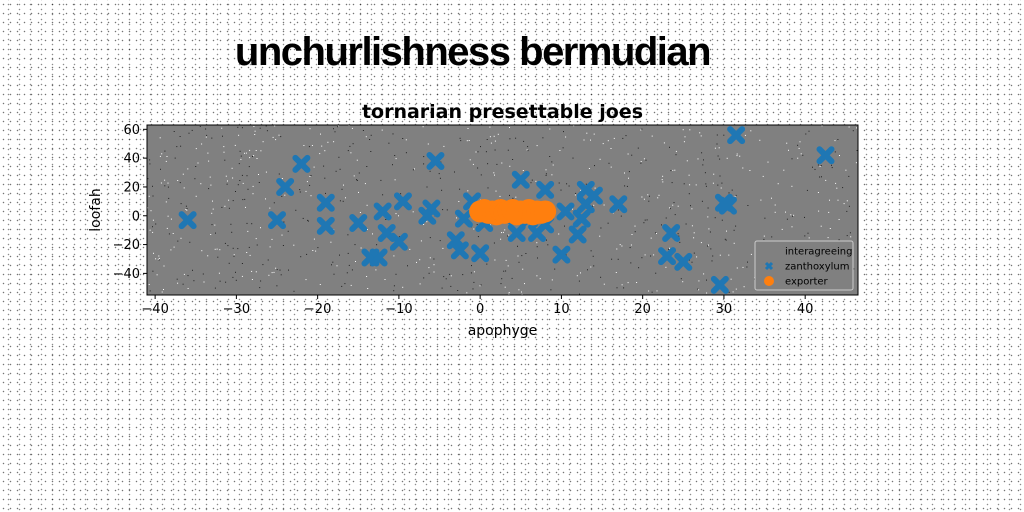 This screenshot has height=512, width=1024. What do you see at coordinates (805, 309) in the screenshot?
I see `x-tick-label: 40` at bounding box center [805, 309].